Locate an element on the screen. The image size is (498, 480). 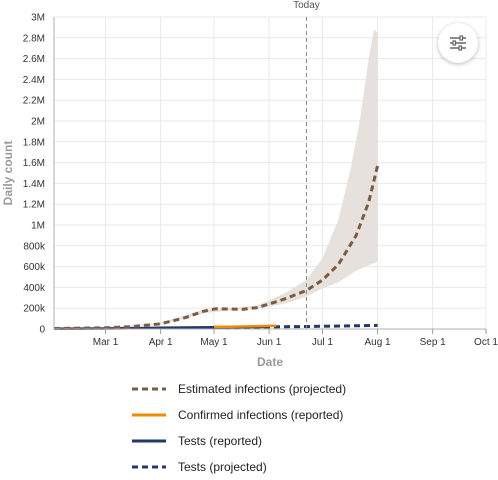
legend-label: Confirmed infections (reported) is located at coordinates (261, 415).